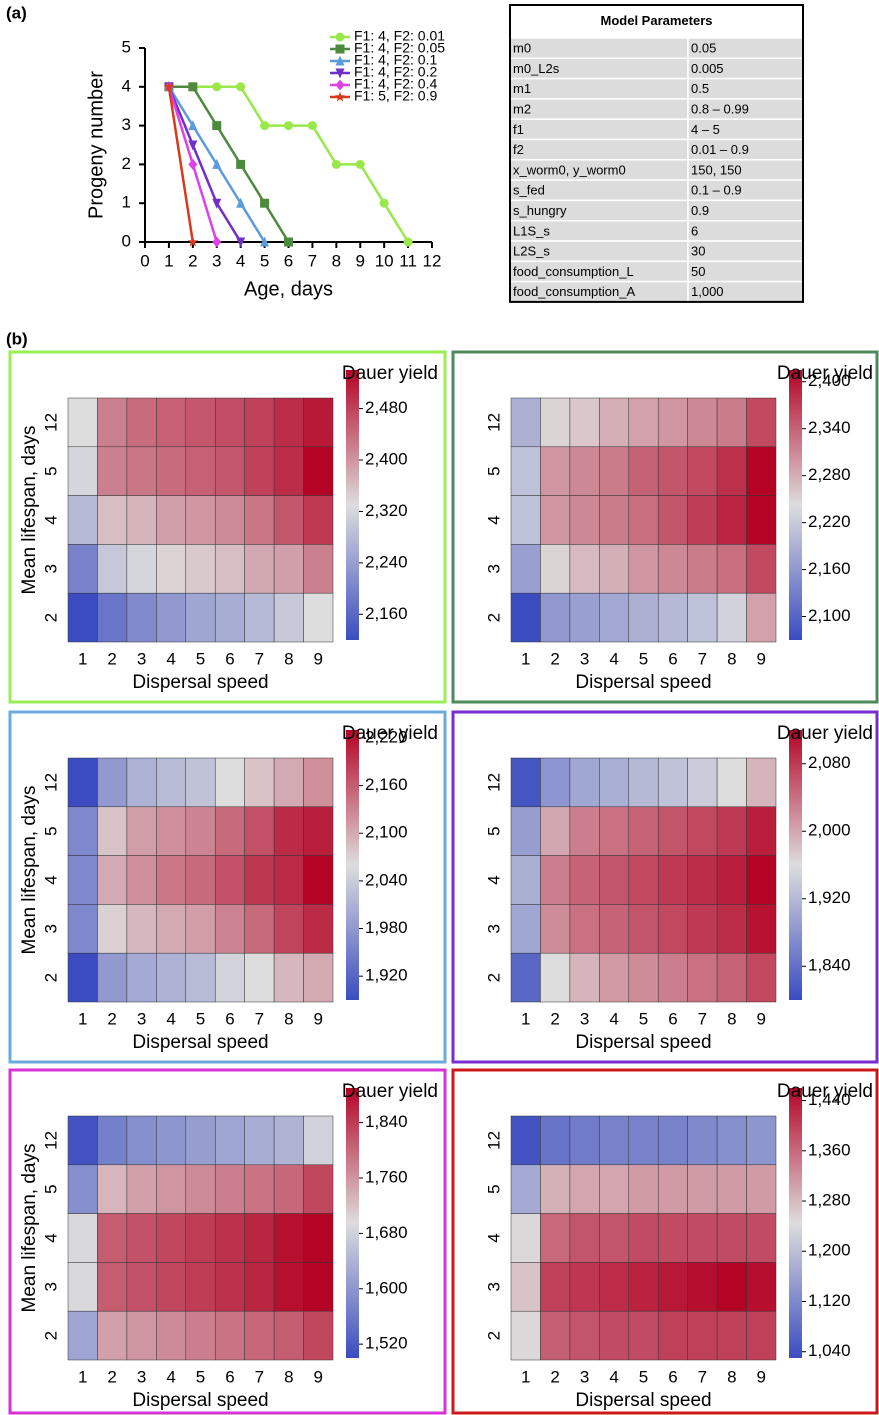 The image size is (879, 1415). I want to click on legend-marker, so click(340, 96).